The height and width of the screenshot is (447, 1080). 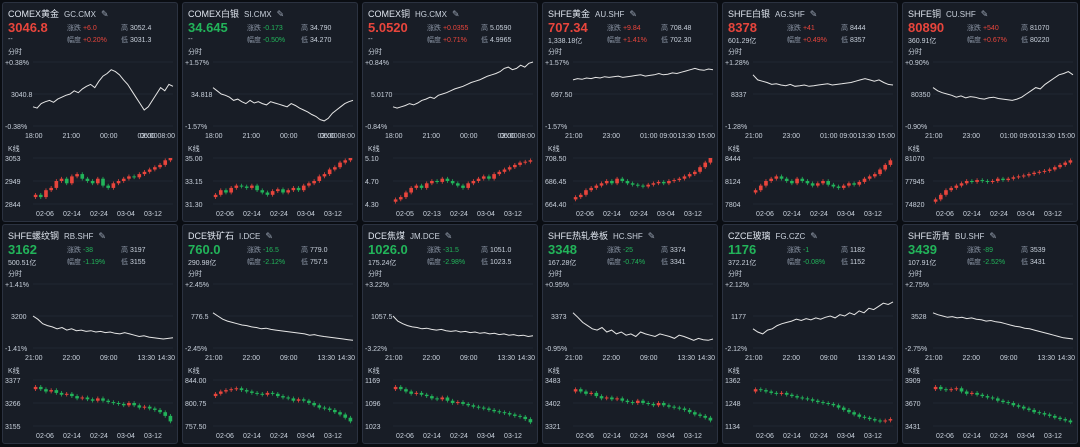 I want to click on kline-chart: 3909 3670 3431 02-06 02-14 02-24 03-04 03-12, so click(x=990, y=409).